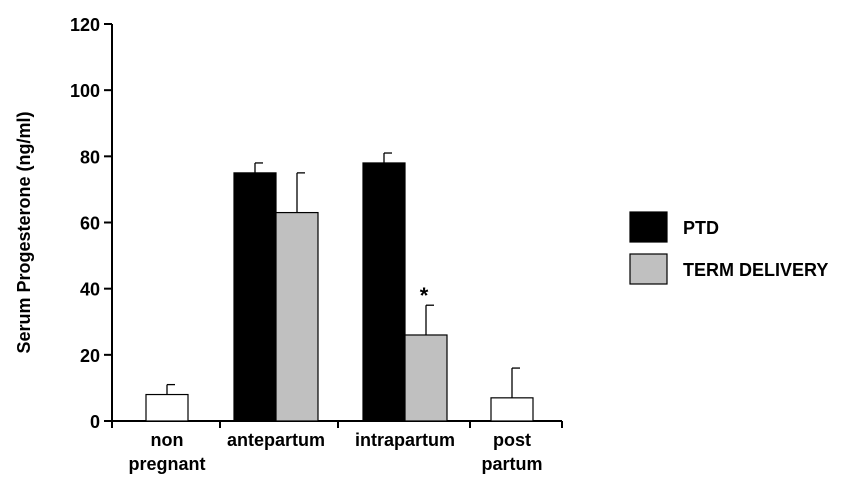 The height and width of the screenshot is (478, 865). Describe the element at coordinates (167, 440) in the screenshot. I see `x-category-label: non` at that location.